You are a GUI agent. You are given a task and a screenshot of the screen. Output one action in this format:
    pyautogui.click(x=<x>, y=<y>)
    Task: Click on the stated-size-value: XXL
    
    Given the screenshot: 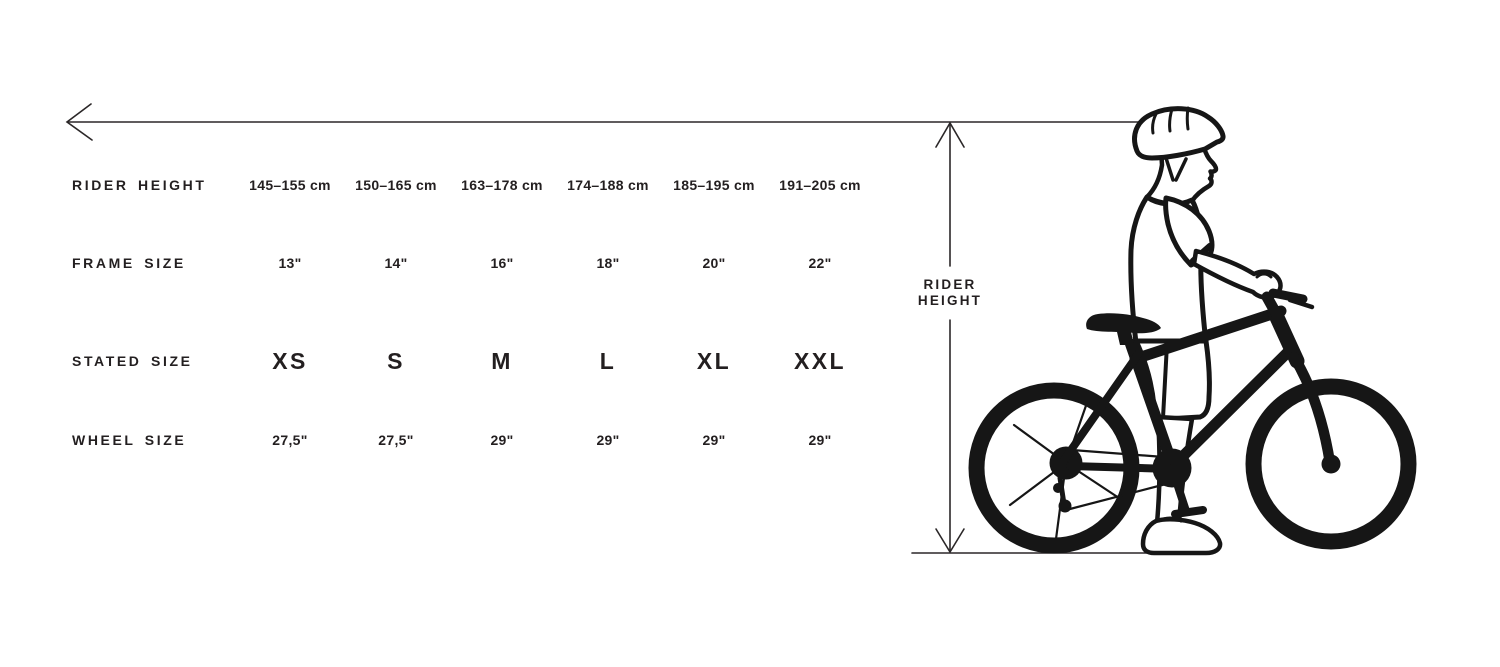 What is the action you would take?
    pyautogui.click(x=820, y=360)
    